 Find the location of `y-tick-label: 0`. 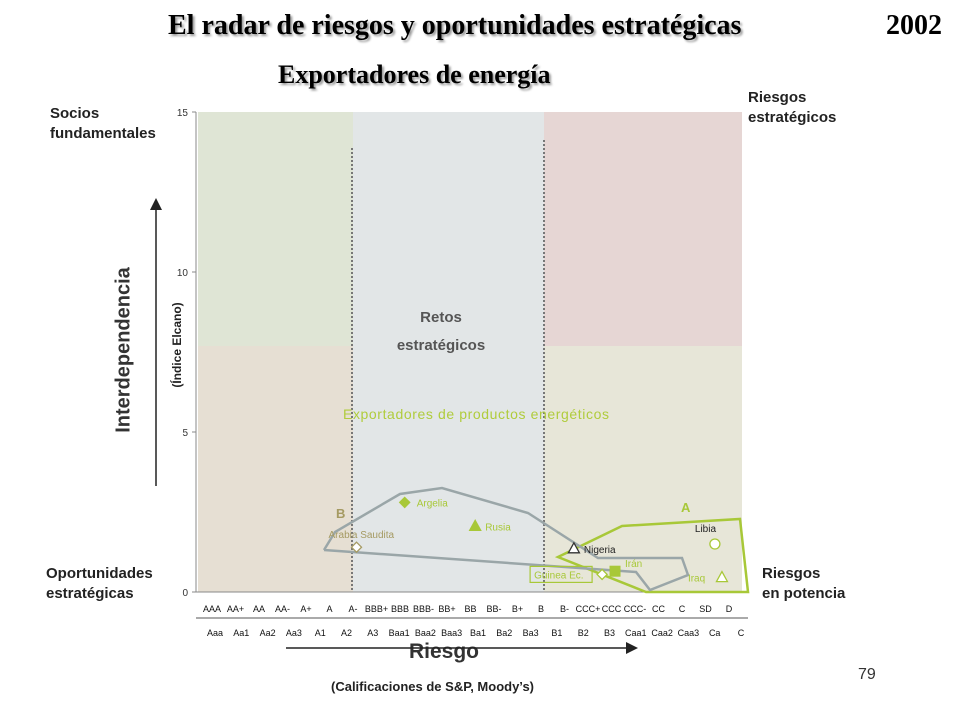

y-tick-label: 0 is located at coordinates (185, 593).